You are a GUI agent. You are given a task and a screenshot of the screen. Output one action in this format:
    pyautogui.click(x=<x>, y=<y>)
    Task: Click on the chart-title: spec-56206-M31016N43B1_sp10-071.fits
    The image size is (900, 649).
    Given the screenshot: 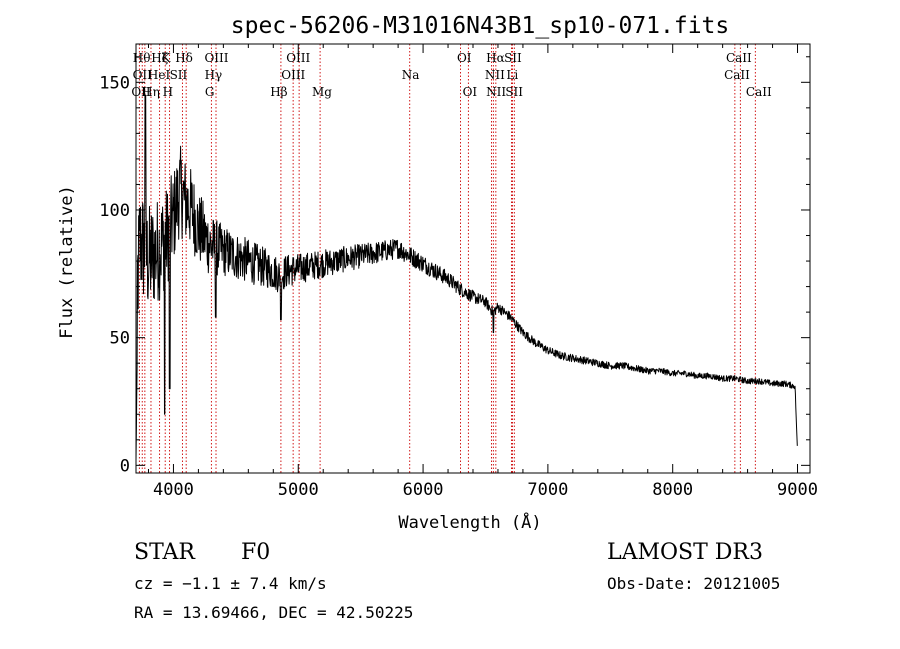 What is the action you would take?
    pyautogui.click(x=480, y=26)
    